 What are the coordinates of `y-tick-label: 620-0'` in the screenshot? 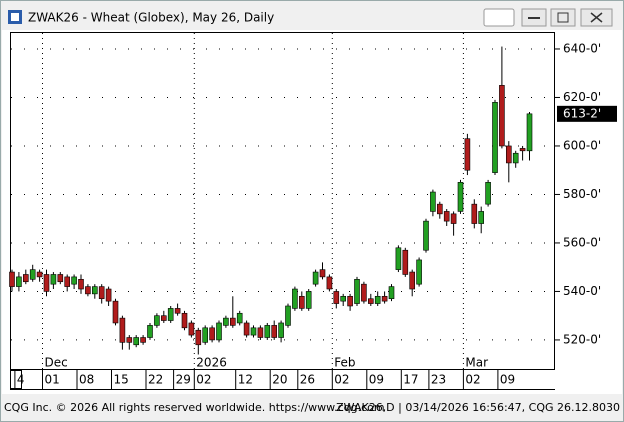 It's located at (582, 97).